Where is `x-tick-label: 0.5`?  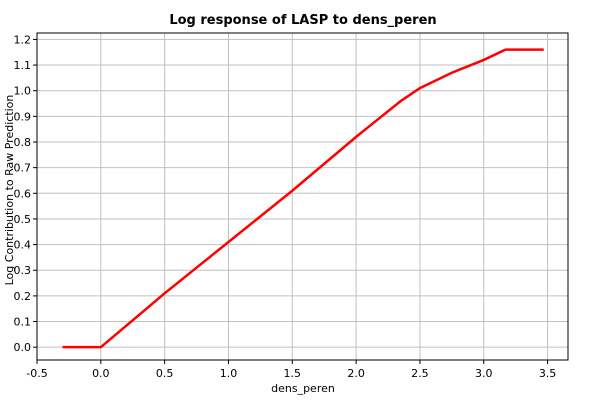
x-tick-label: 0.5 is located at coordinates (165, 373).